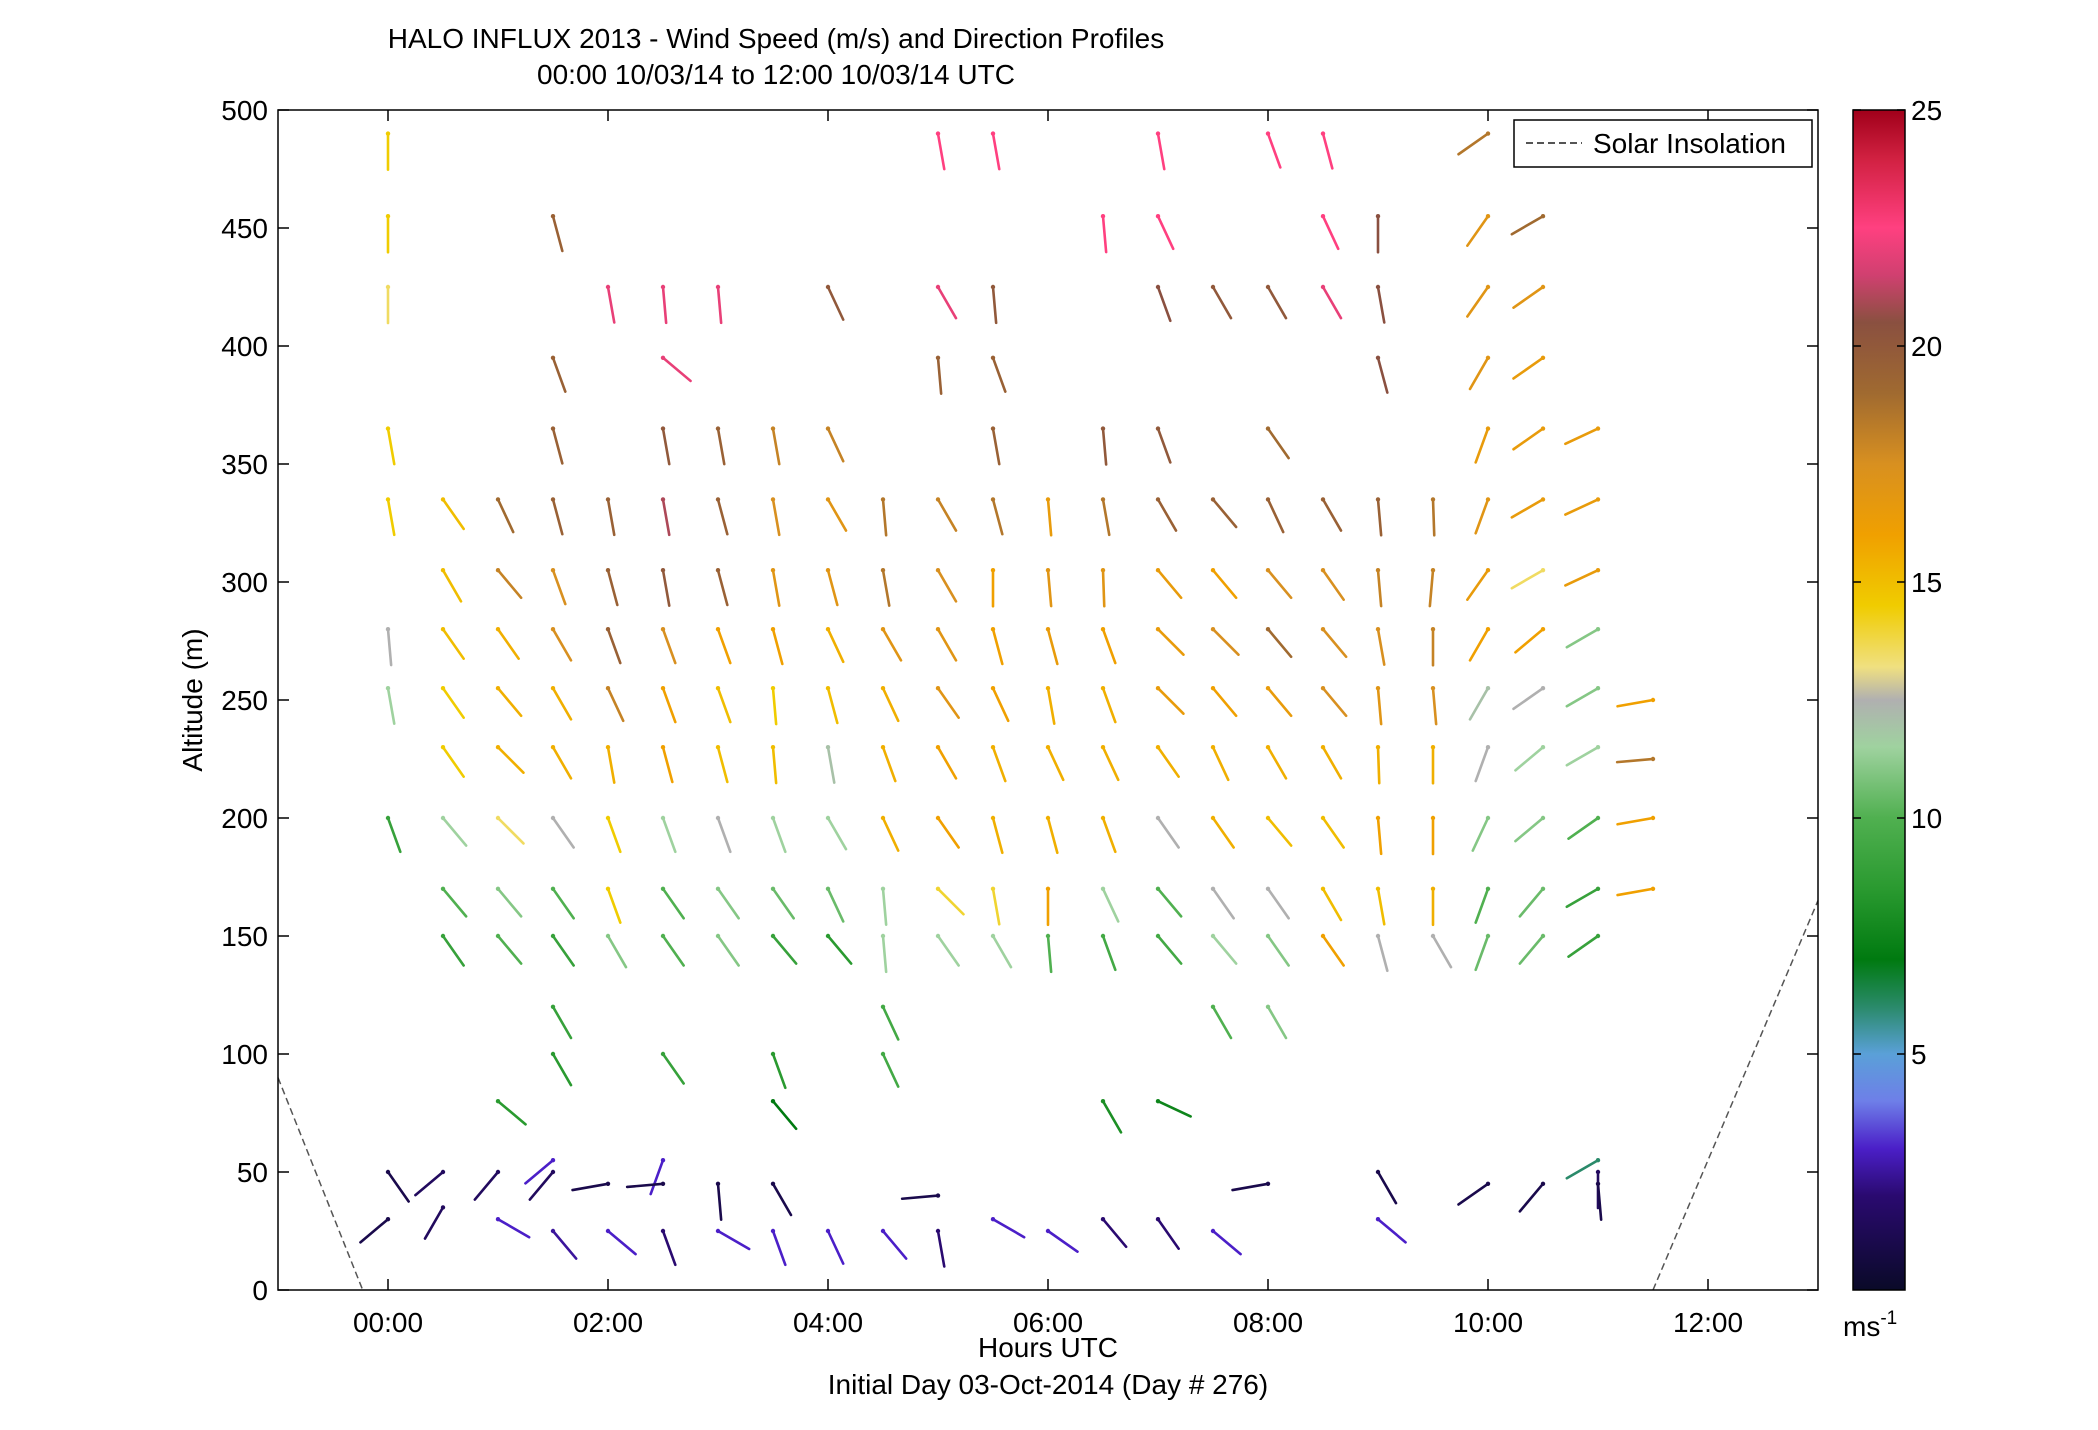 This screenshot has height=1430, width=2098. I want to click on colorbar-ticks: 5 10 15 20 25, so click(1897, 582).